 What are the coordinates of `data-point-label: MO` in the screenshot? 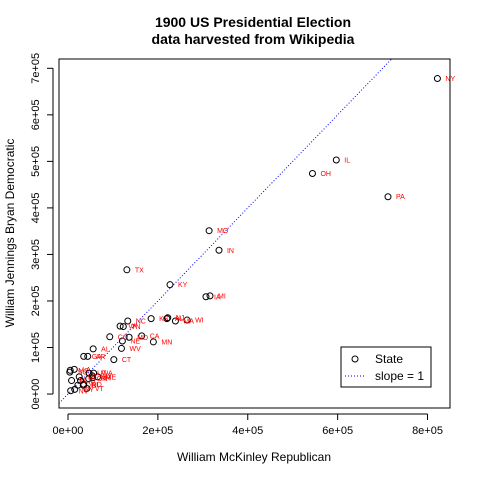 It's located at (223, 231).